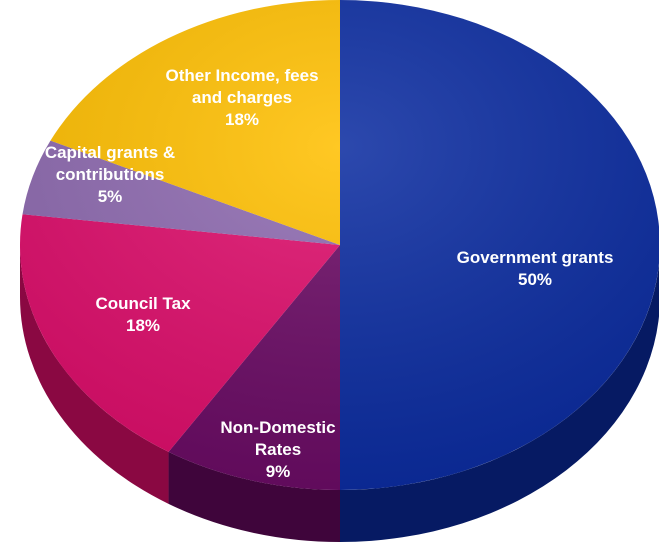 The height and width of the screenshot is (554, 659). I want to click on pie-slice-label-3: Capital grants & contributions 5%, so click(110, 174).